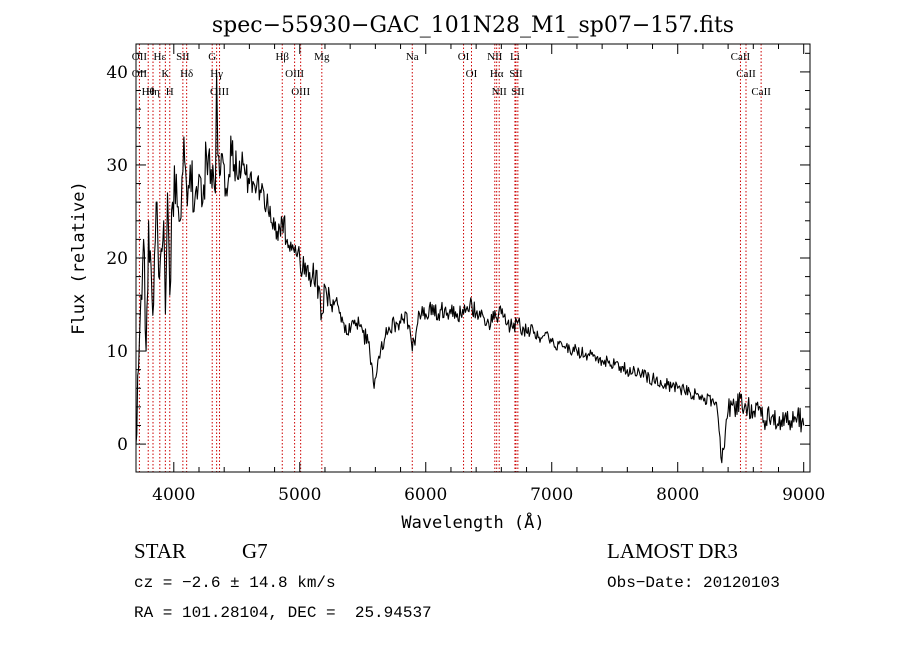 The height and width of the screenshot is (649, 900). I want to click on subclass: G7, so click(255, 551).